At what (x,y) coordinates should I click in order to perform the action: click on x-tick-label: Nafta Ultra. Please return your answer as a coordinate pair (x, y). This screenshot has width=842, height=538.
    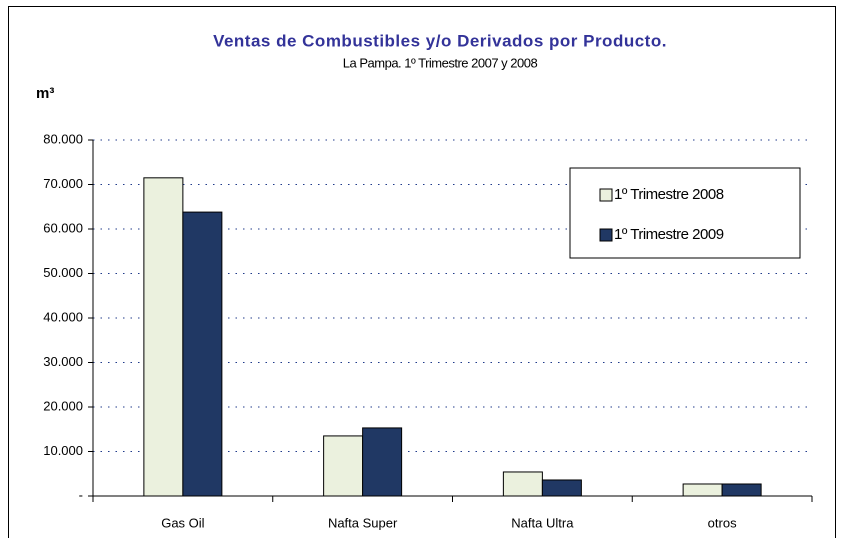
    Looking at the image, I should click on (542, 522).